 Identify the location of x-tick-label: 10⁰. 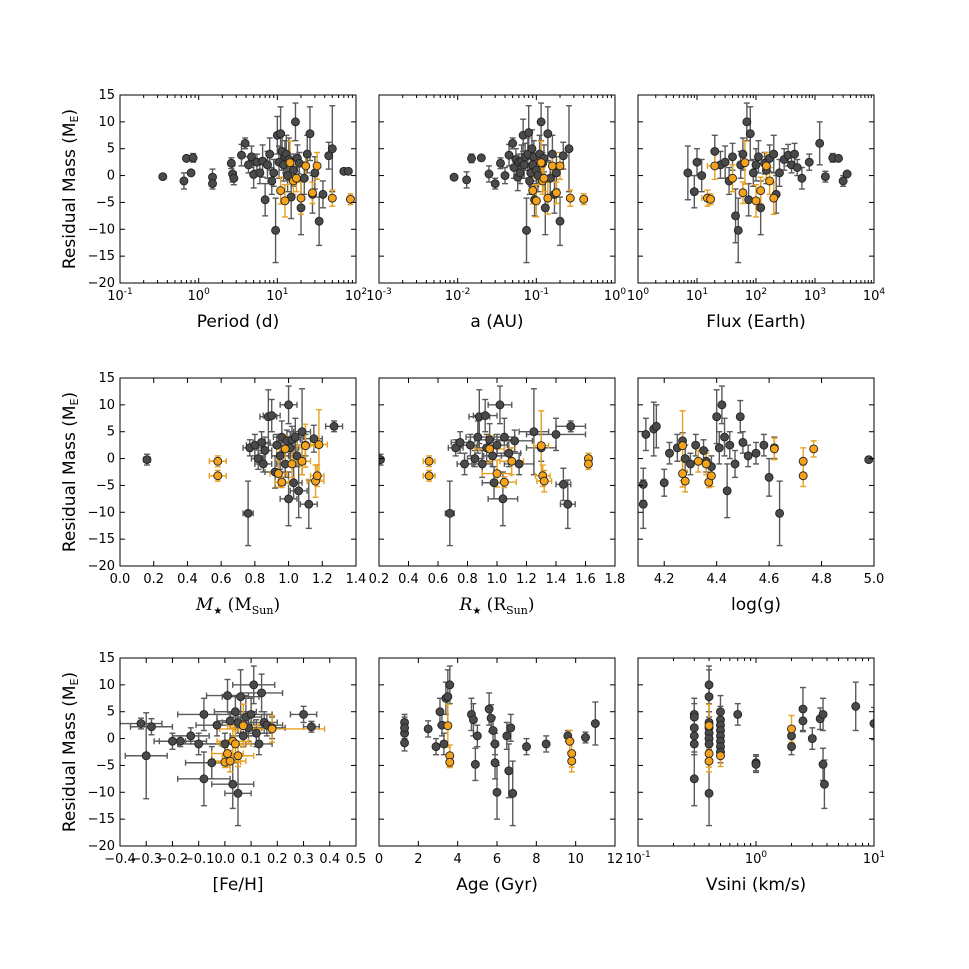
(615, 295).